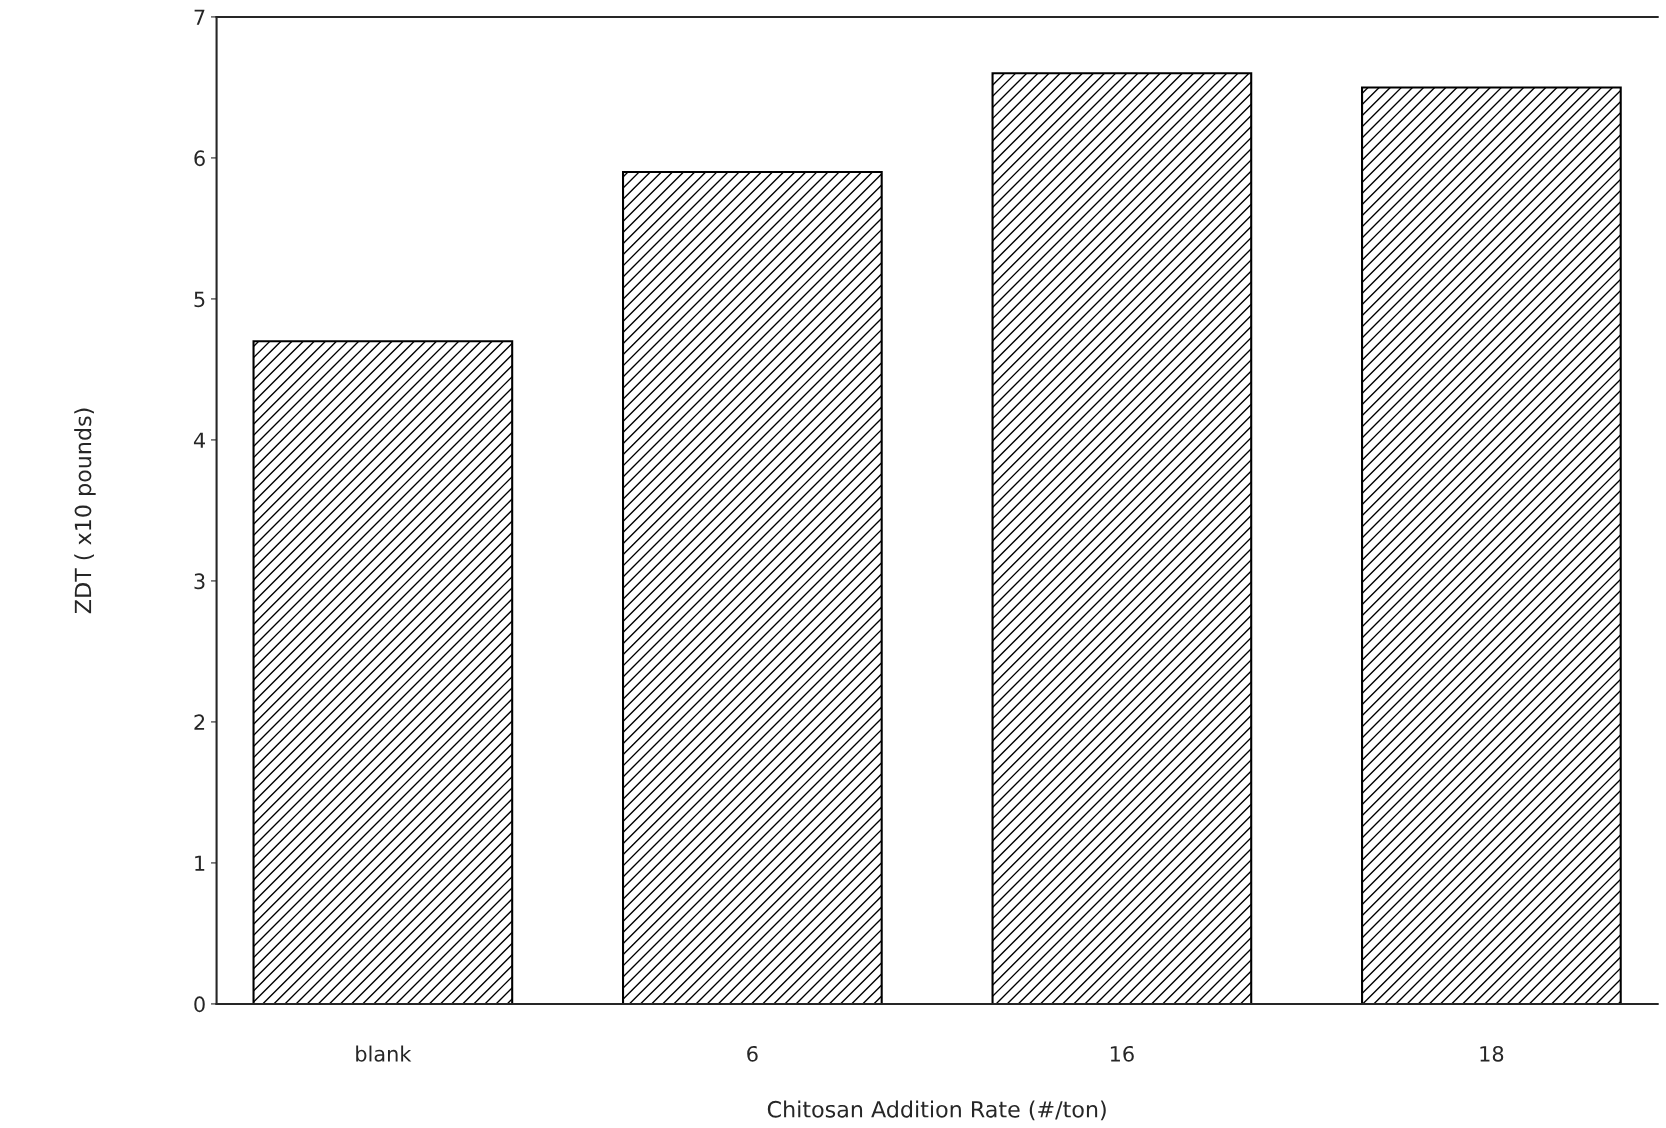 The height and width of the screenshot is (1128, 1666). What do you see at coordinates (199, 581) in the screenshot?
I see `y-tick-label: 3` at bounding box center [199, 581].